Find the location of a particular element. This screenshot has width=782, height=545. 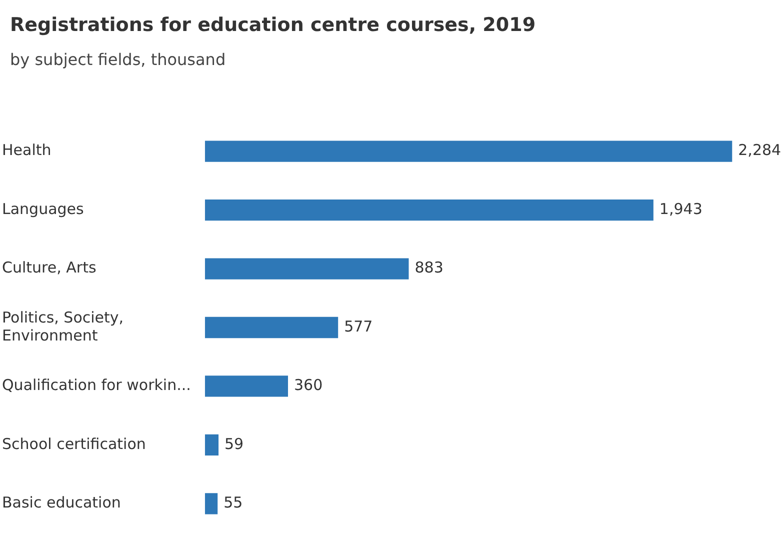

data-label: 883 is located at coordinates (429, 267).